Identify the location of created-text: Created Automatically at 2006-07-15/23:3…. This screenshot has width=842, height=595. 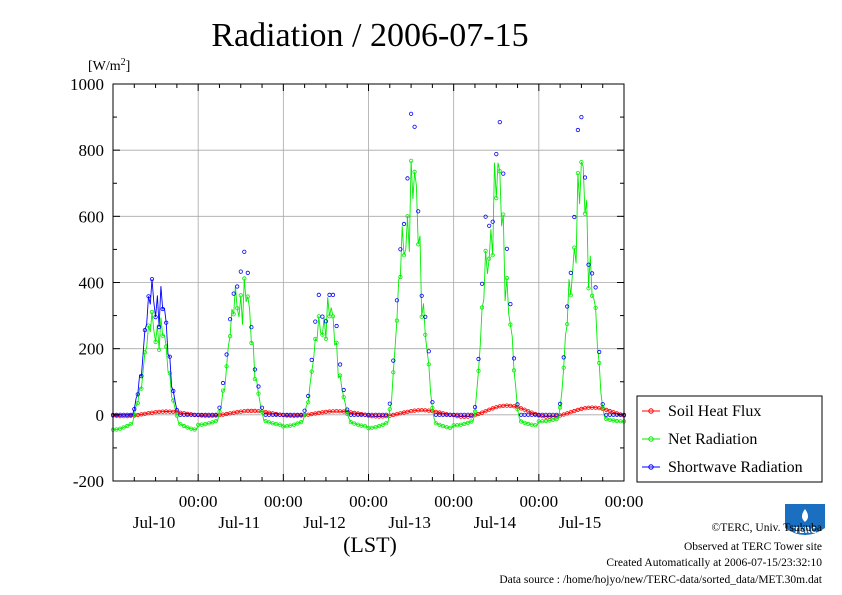
(714, 563).